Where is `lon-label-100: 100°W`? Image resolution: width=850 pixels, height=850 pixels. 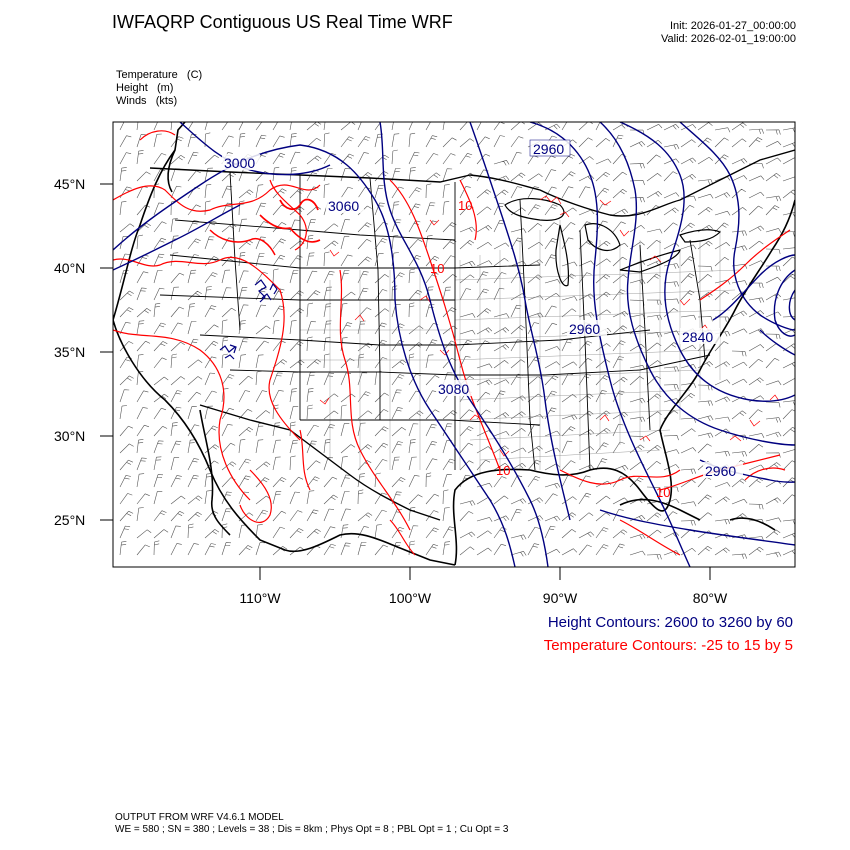
lon-label-100: 100°W is located at coordinates (410, 598).